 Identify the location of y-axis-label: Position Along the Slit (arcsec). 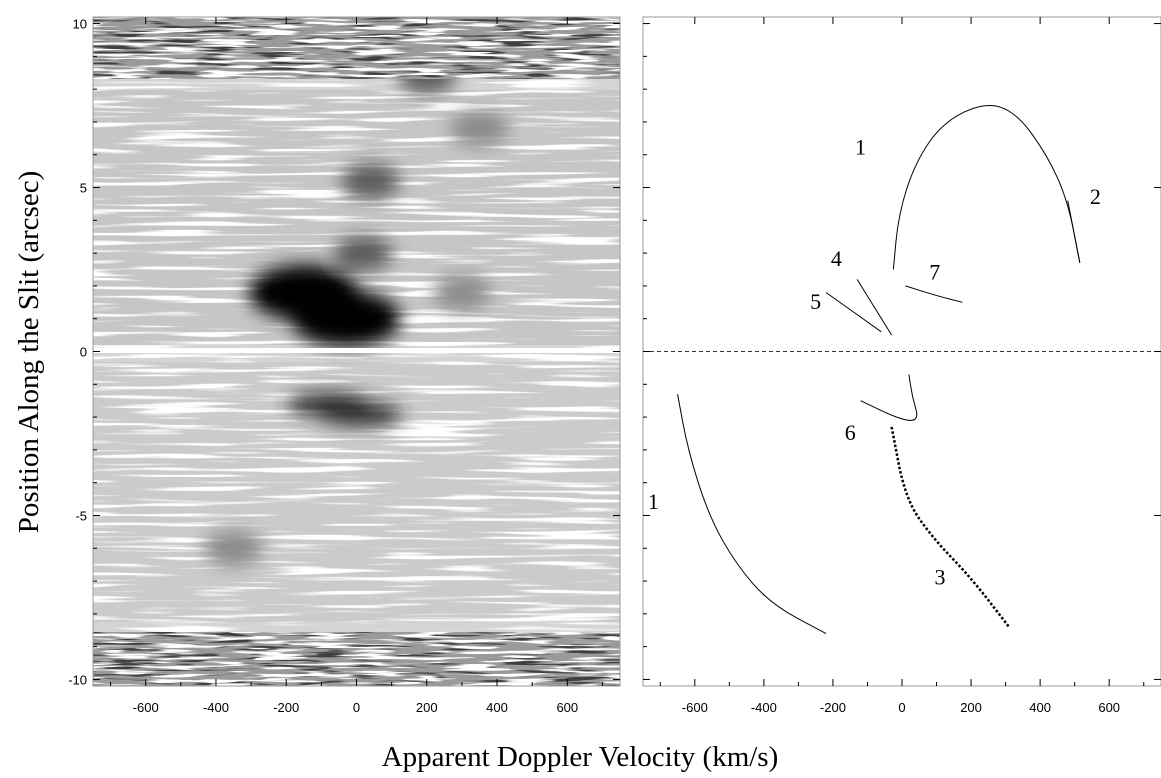
(29, 352).